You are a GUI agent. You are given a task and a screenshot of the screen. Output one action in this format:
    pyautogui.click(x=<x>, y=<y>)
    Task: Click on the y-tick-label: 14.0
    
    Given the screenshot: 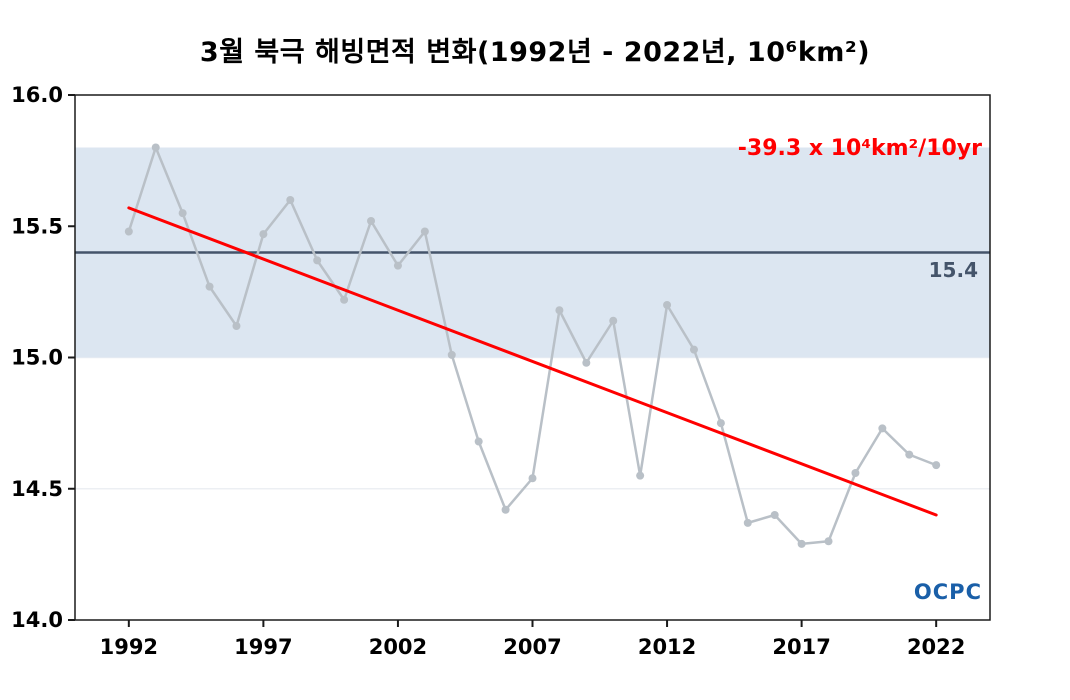 What is the action you would take?
    pyautogui.click(x=37, y=620)
    